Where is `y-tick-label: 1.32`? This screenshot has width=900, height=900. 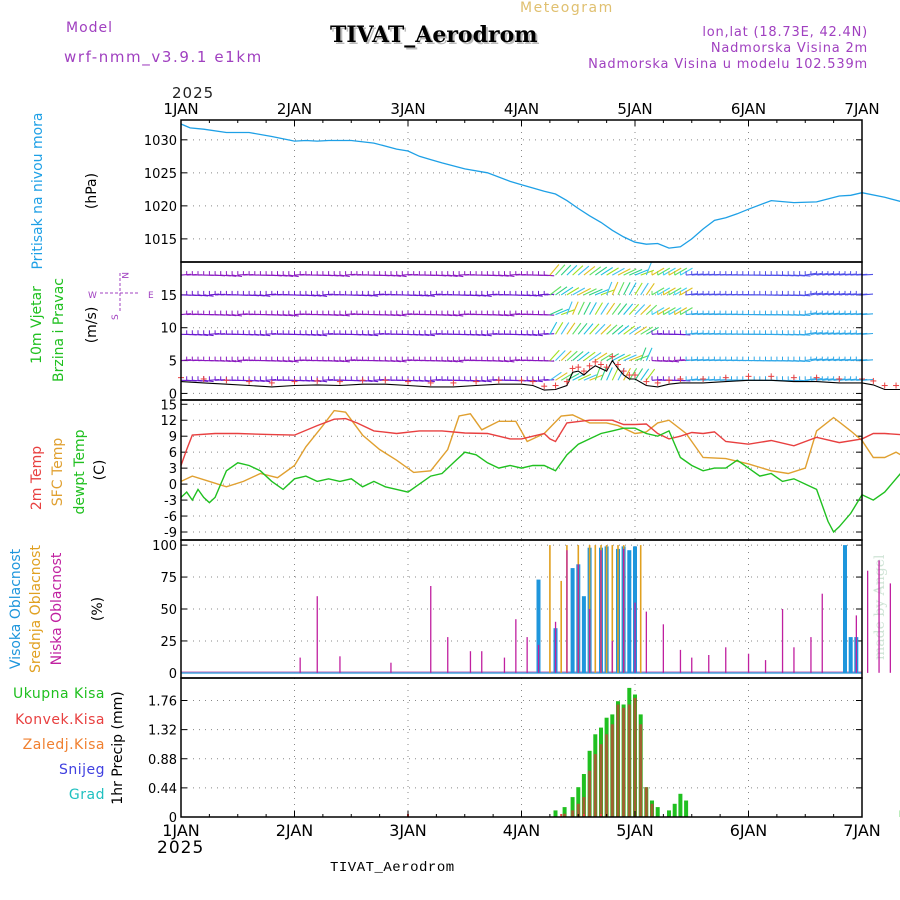
y-tick-label: 1.32 is located at coordinates (162, 731).